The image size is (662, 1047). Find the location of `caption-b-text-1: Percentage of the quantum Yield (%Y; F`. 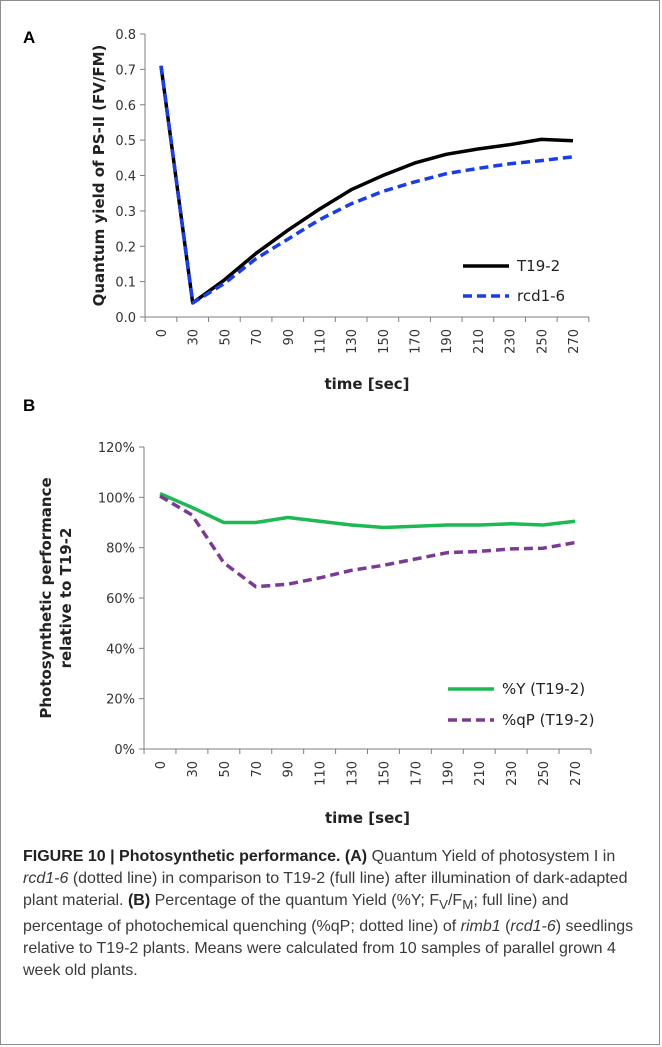

caption-b-text-1: Percentage of the quantum Yield (%Y; F is located at coordinates (297, 900).